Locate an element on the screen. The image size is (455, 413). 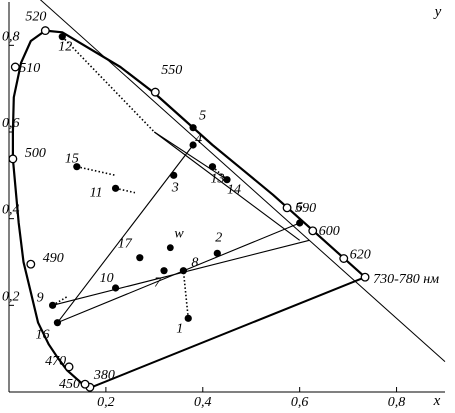
wavelength-label: 620 is located at coordinates (360, 255).